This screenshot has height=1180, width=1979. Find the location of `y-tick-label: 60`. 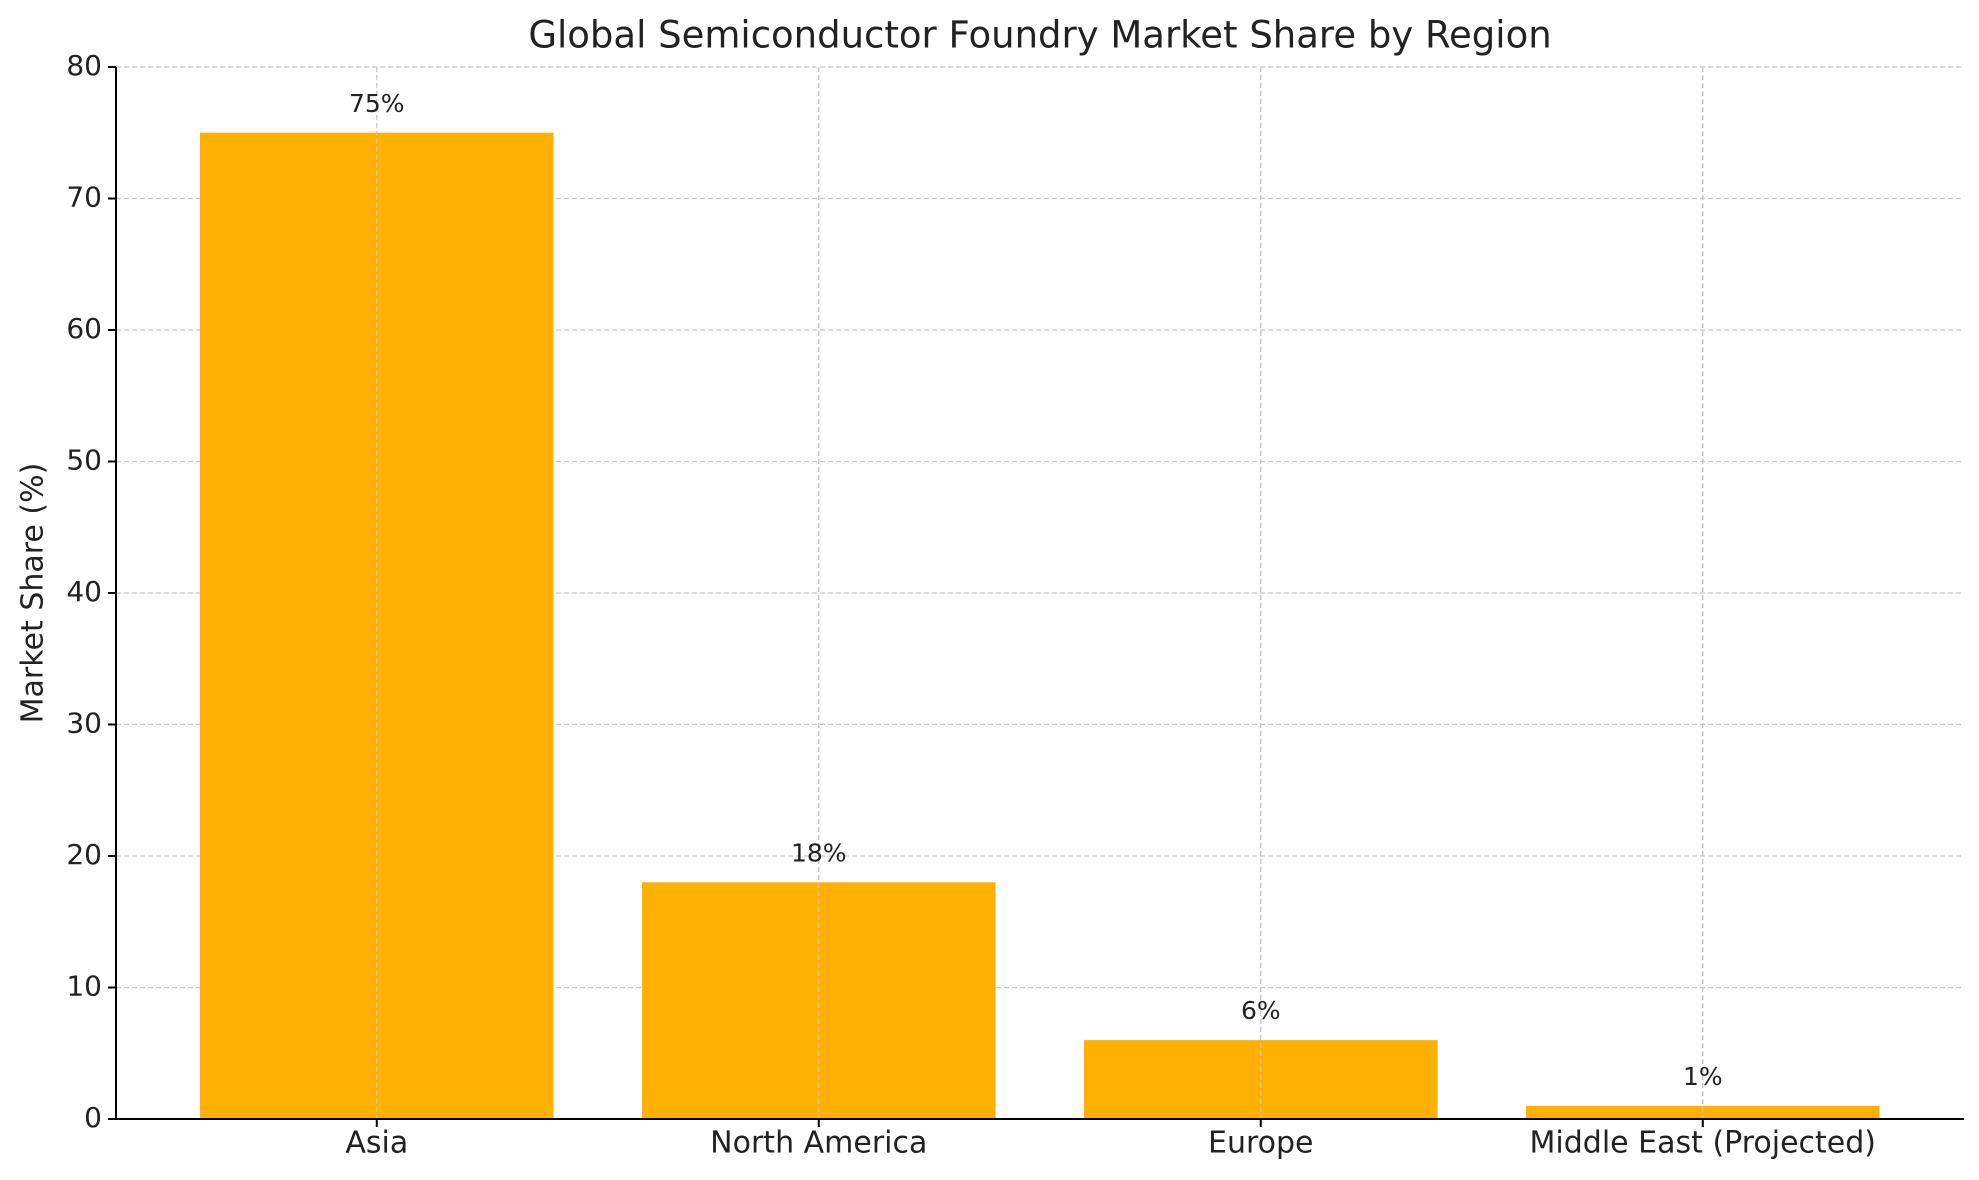

y-tick-label: 60 is located at coordinates (84, 328).